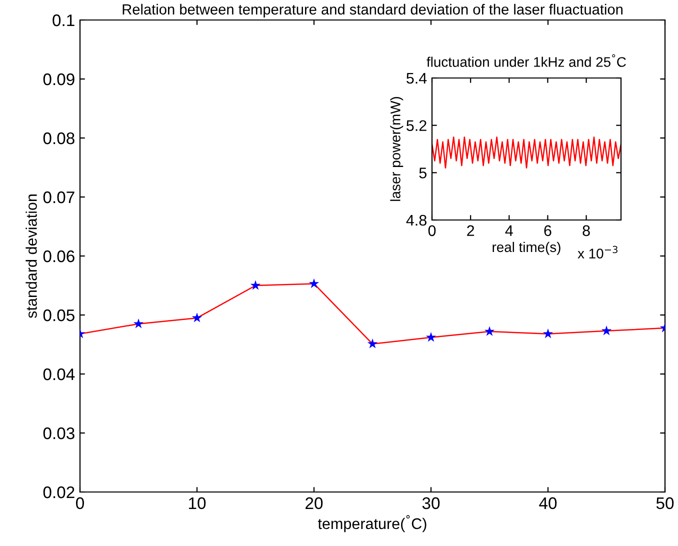 Image resolution: width=678 pixels, height=546 pixels. Describe the element at coordinates (416, 220) in the screenshot. I see `y-tick-label: 4.8` at that location.